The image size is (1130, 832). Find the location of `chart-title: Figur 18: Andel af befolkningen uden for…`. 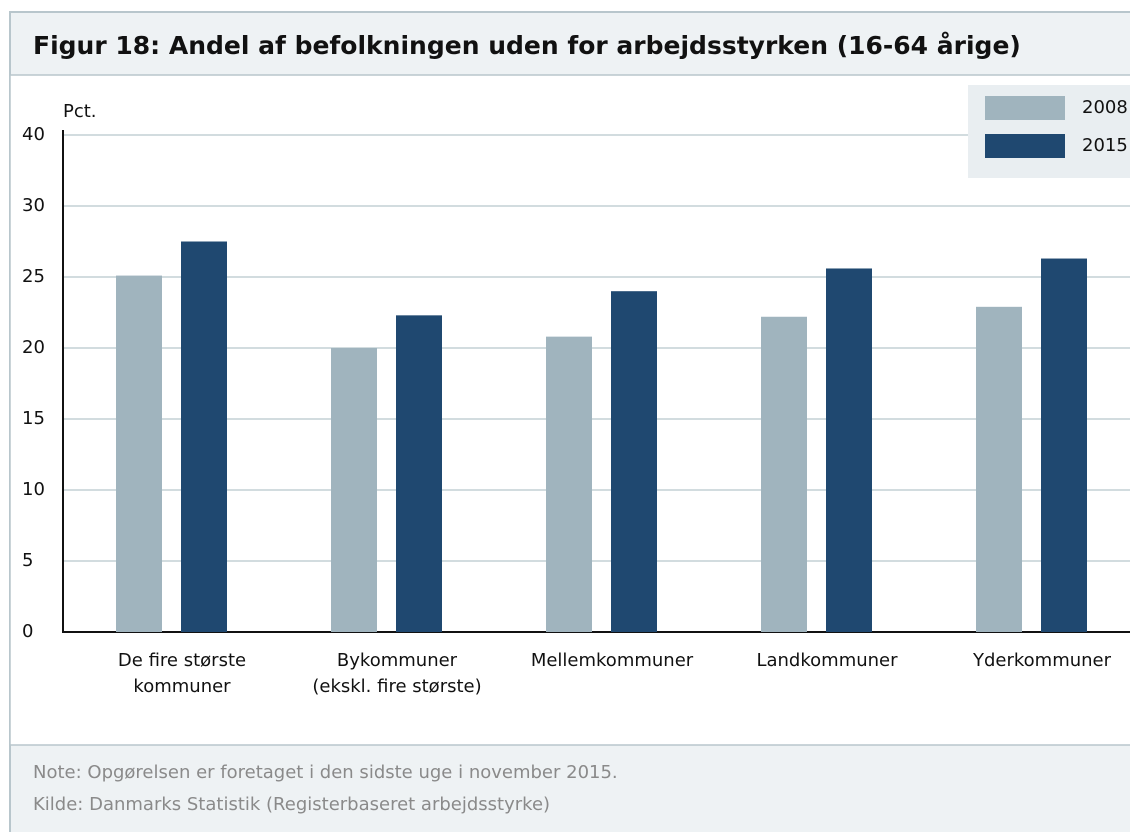

chart-title: Figur 18: Andel af befolkningen uden for… is located at coordinates (527, 45).